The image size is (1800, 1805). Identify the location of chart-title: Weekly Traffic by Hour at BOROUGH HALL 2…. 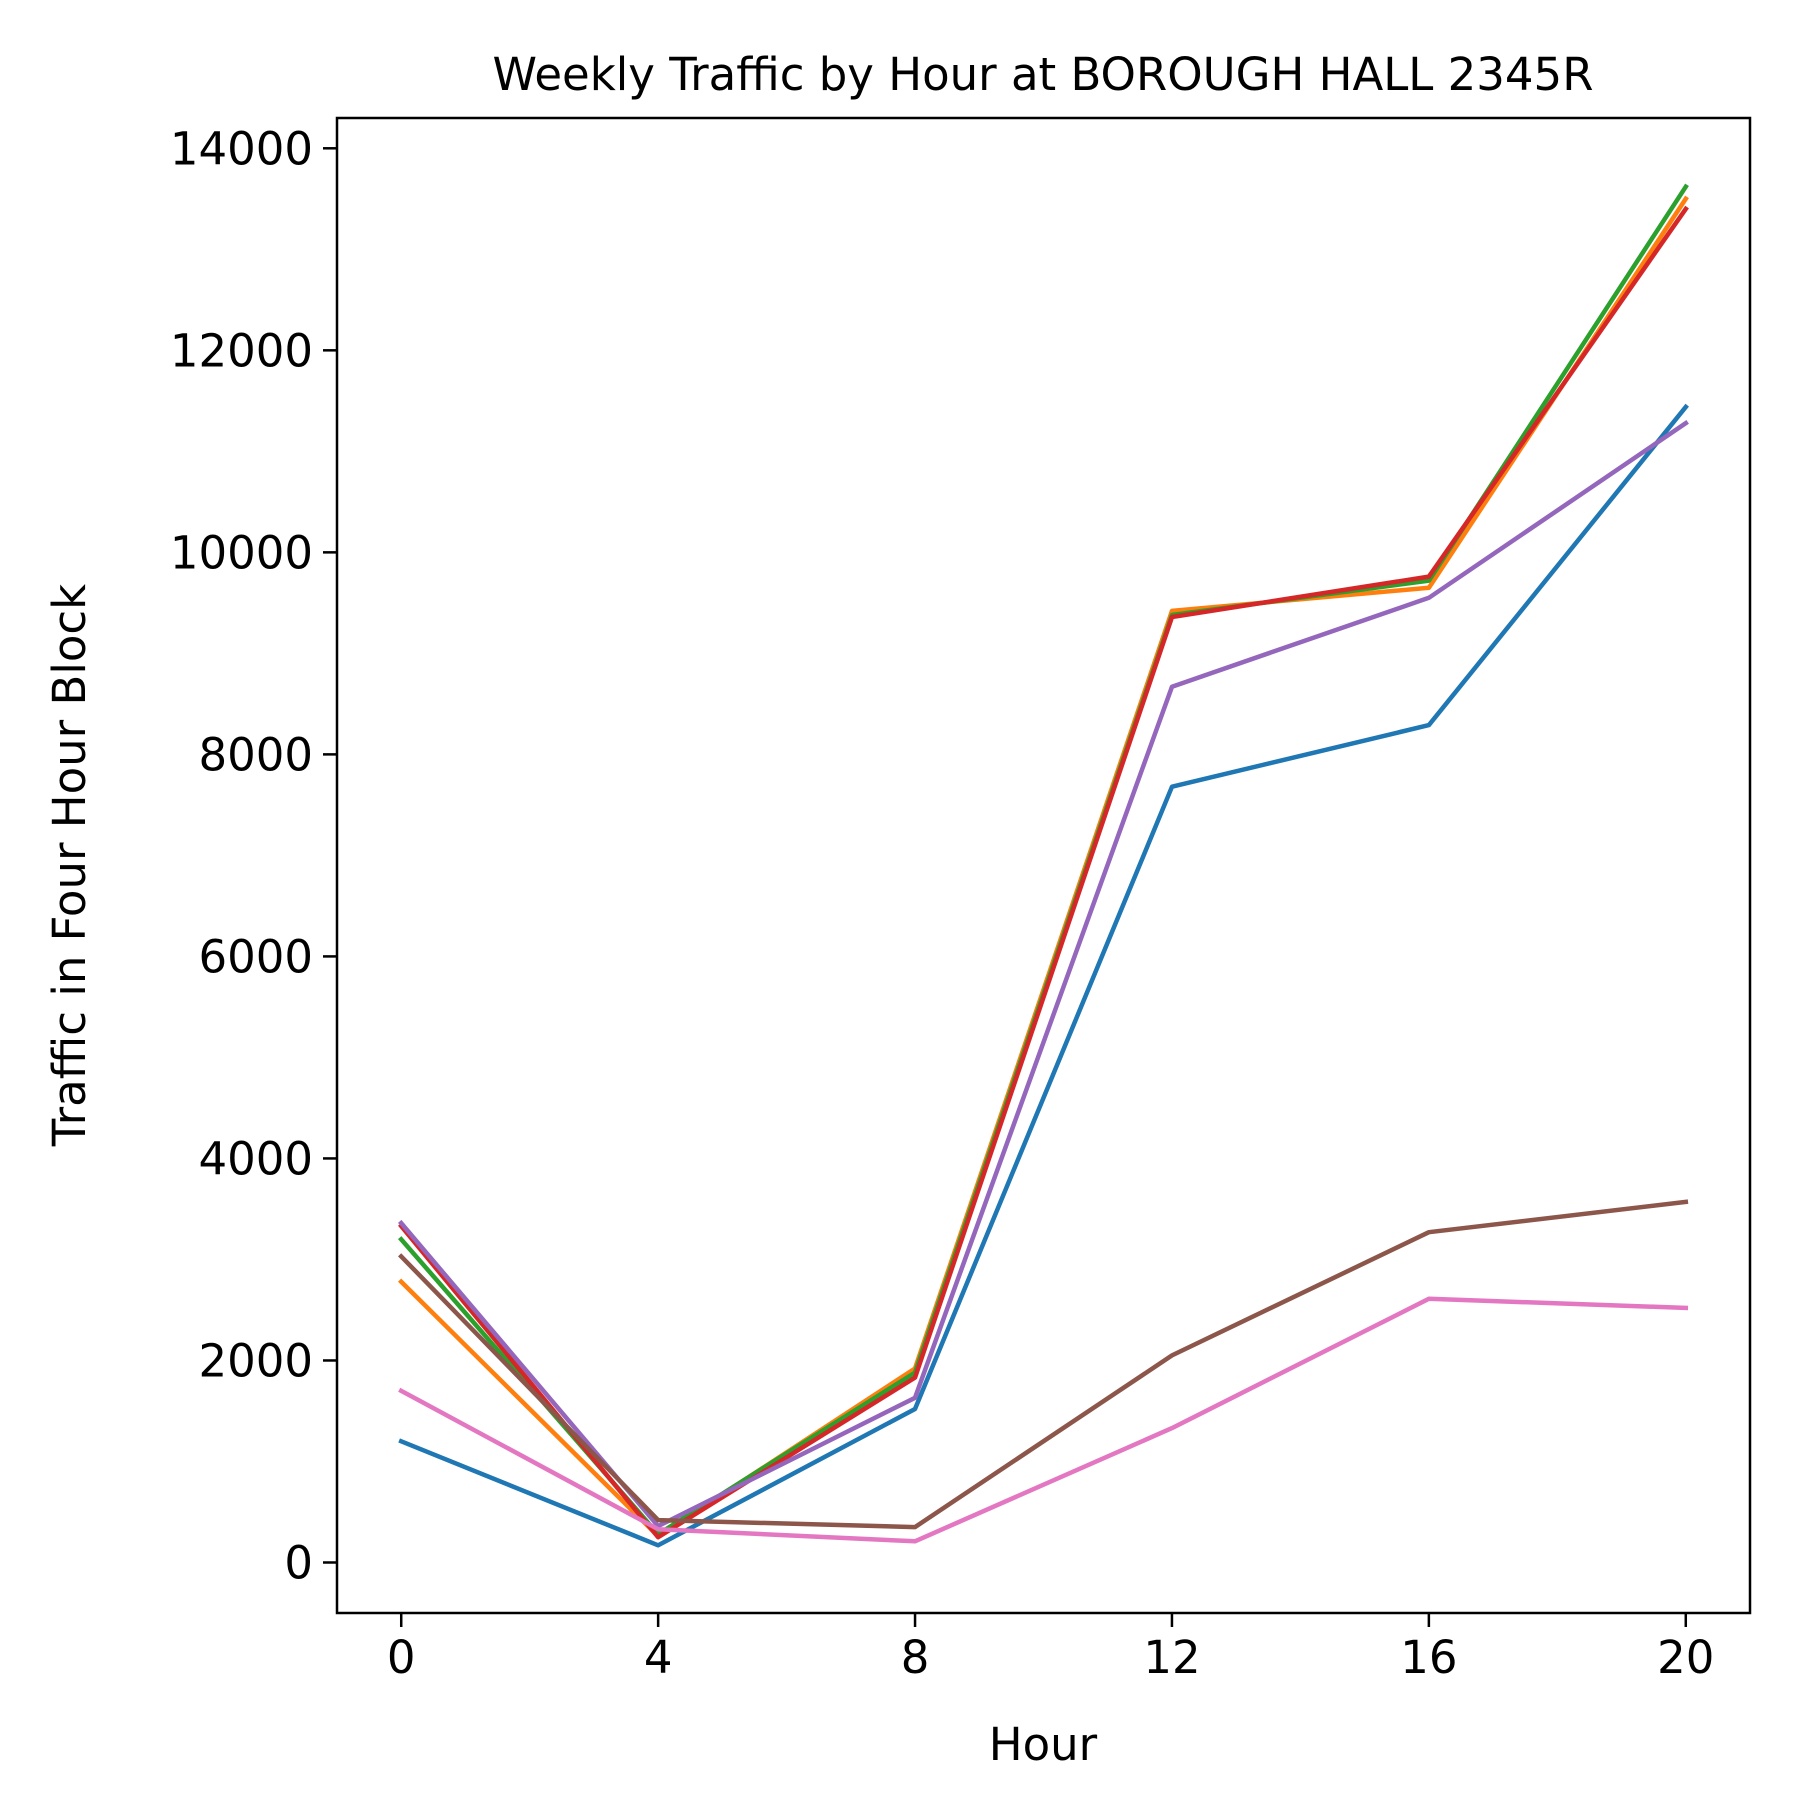
(1043, 74).